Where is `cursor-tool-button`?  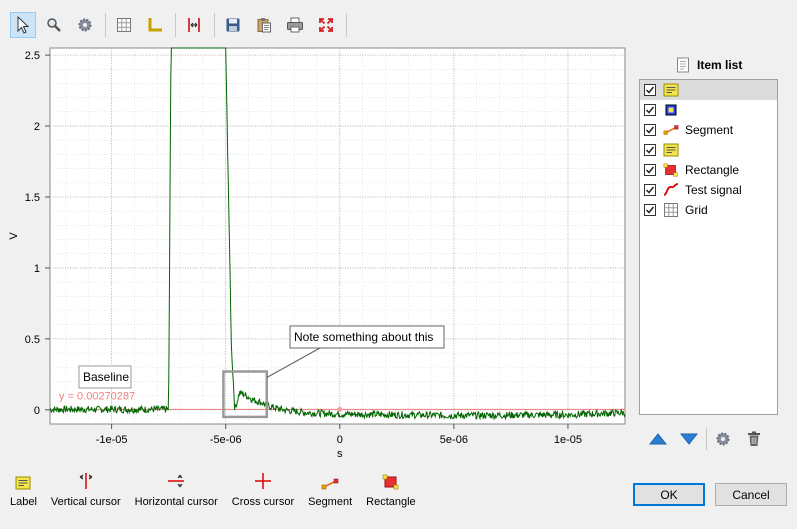 cursor-tool-button is located at coordinates (194, 25).